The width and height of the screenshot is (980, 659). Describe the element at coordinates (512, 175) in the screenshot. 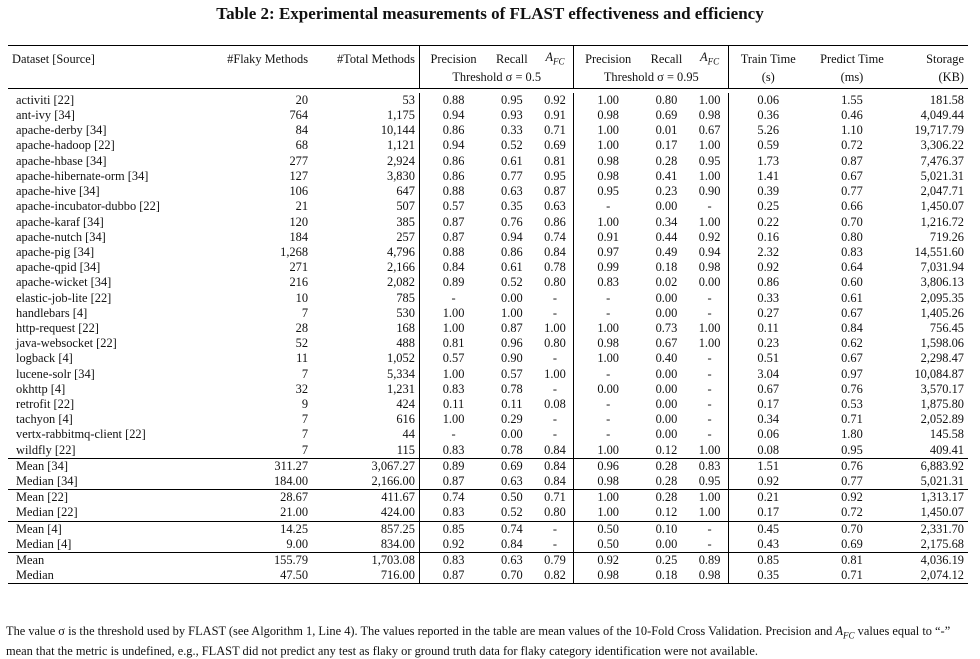

I see `cell-recall-05: 0.77` at that location.